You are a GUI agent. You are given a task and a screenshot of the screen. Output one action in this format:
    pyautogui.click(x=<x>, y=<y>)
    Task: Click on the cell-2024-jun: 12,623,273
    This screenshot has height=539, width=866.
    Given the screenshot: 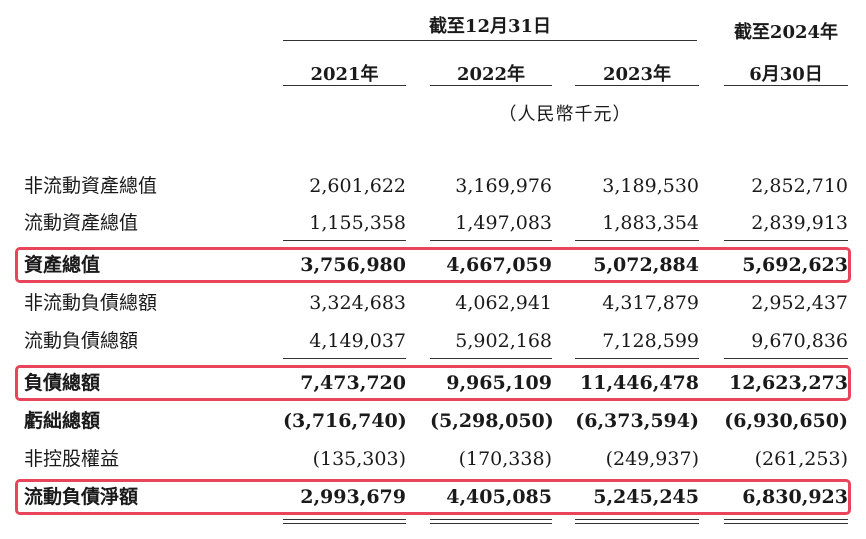 What is the action you would take?
    pyautogui.click(x=788, y=383)
    